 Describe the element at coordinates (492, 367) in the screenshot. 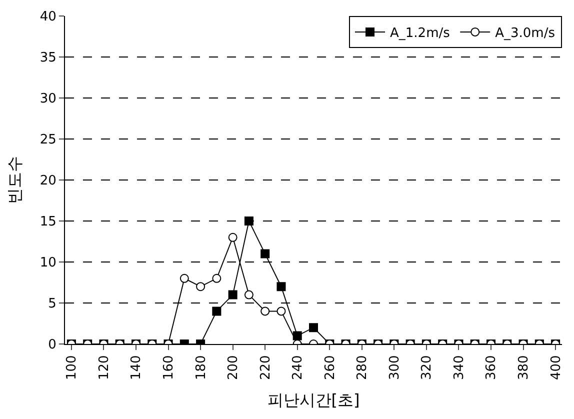

I see `x-tick-label: 360` at that location.